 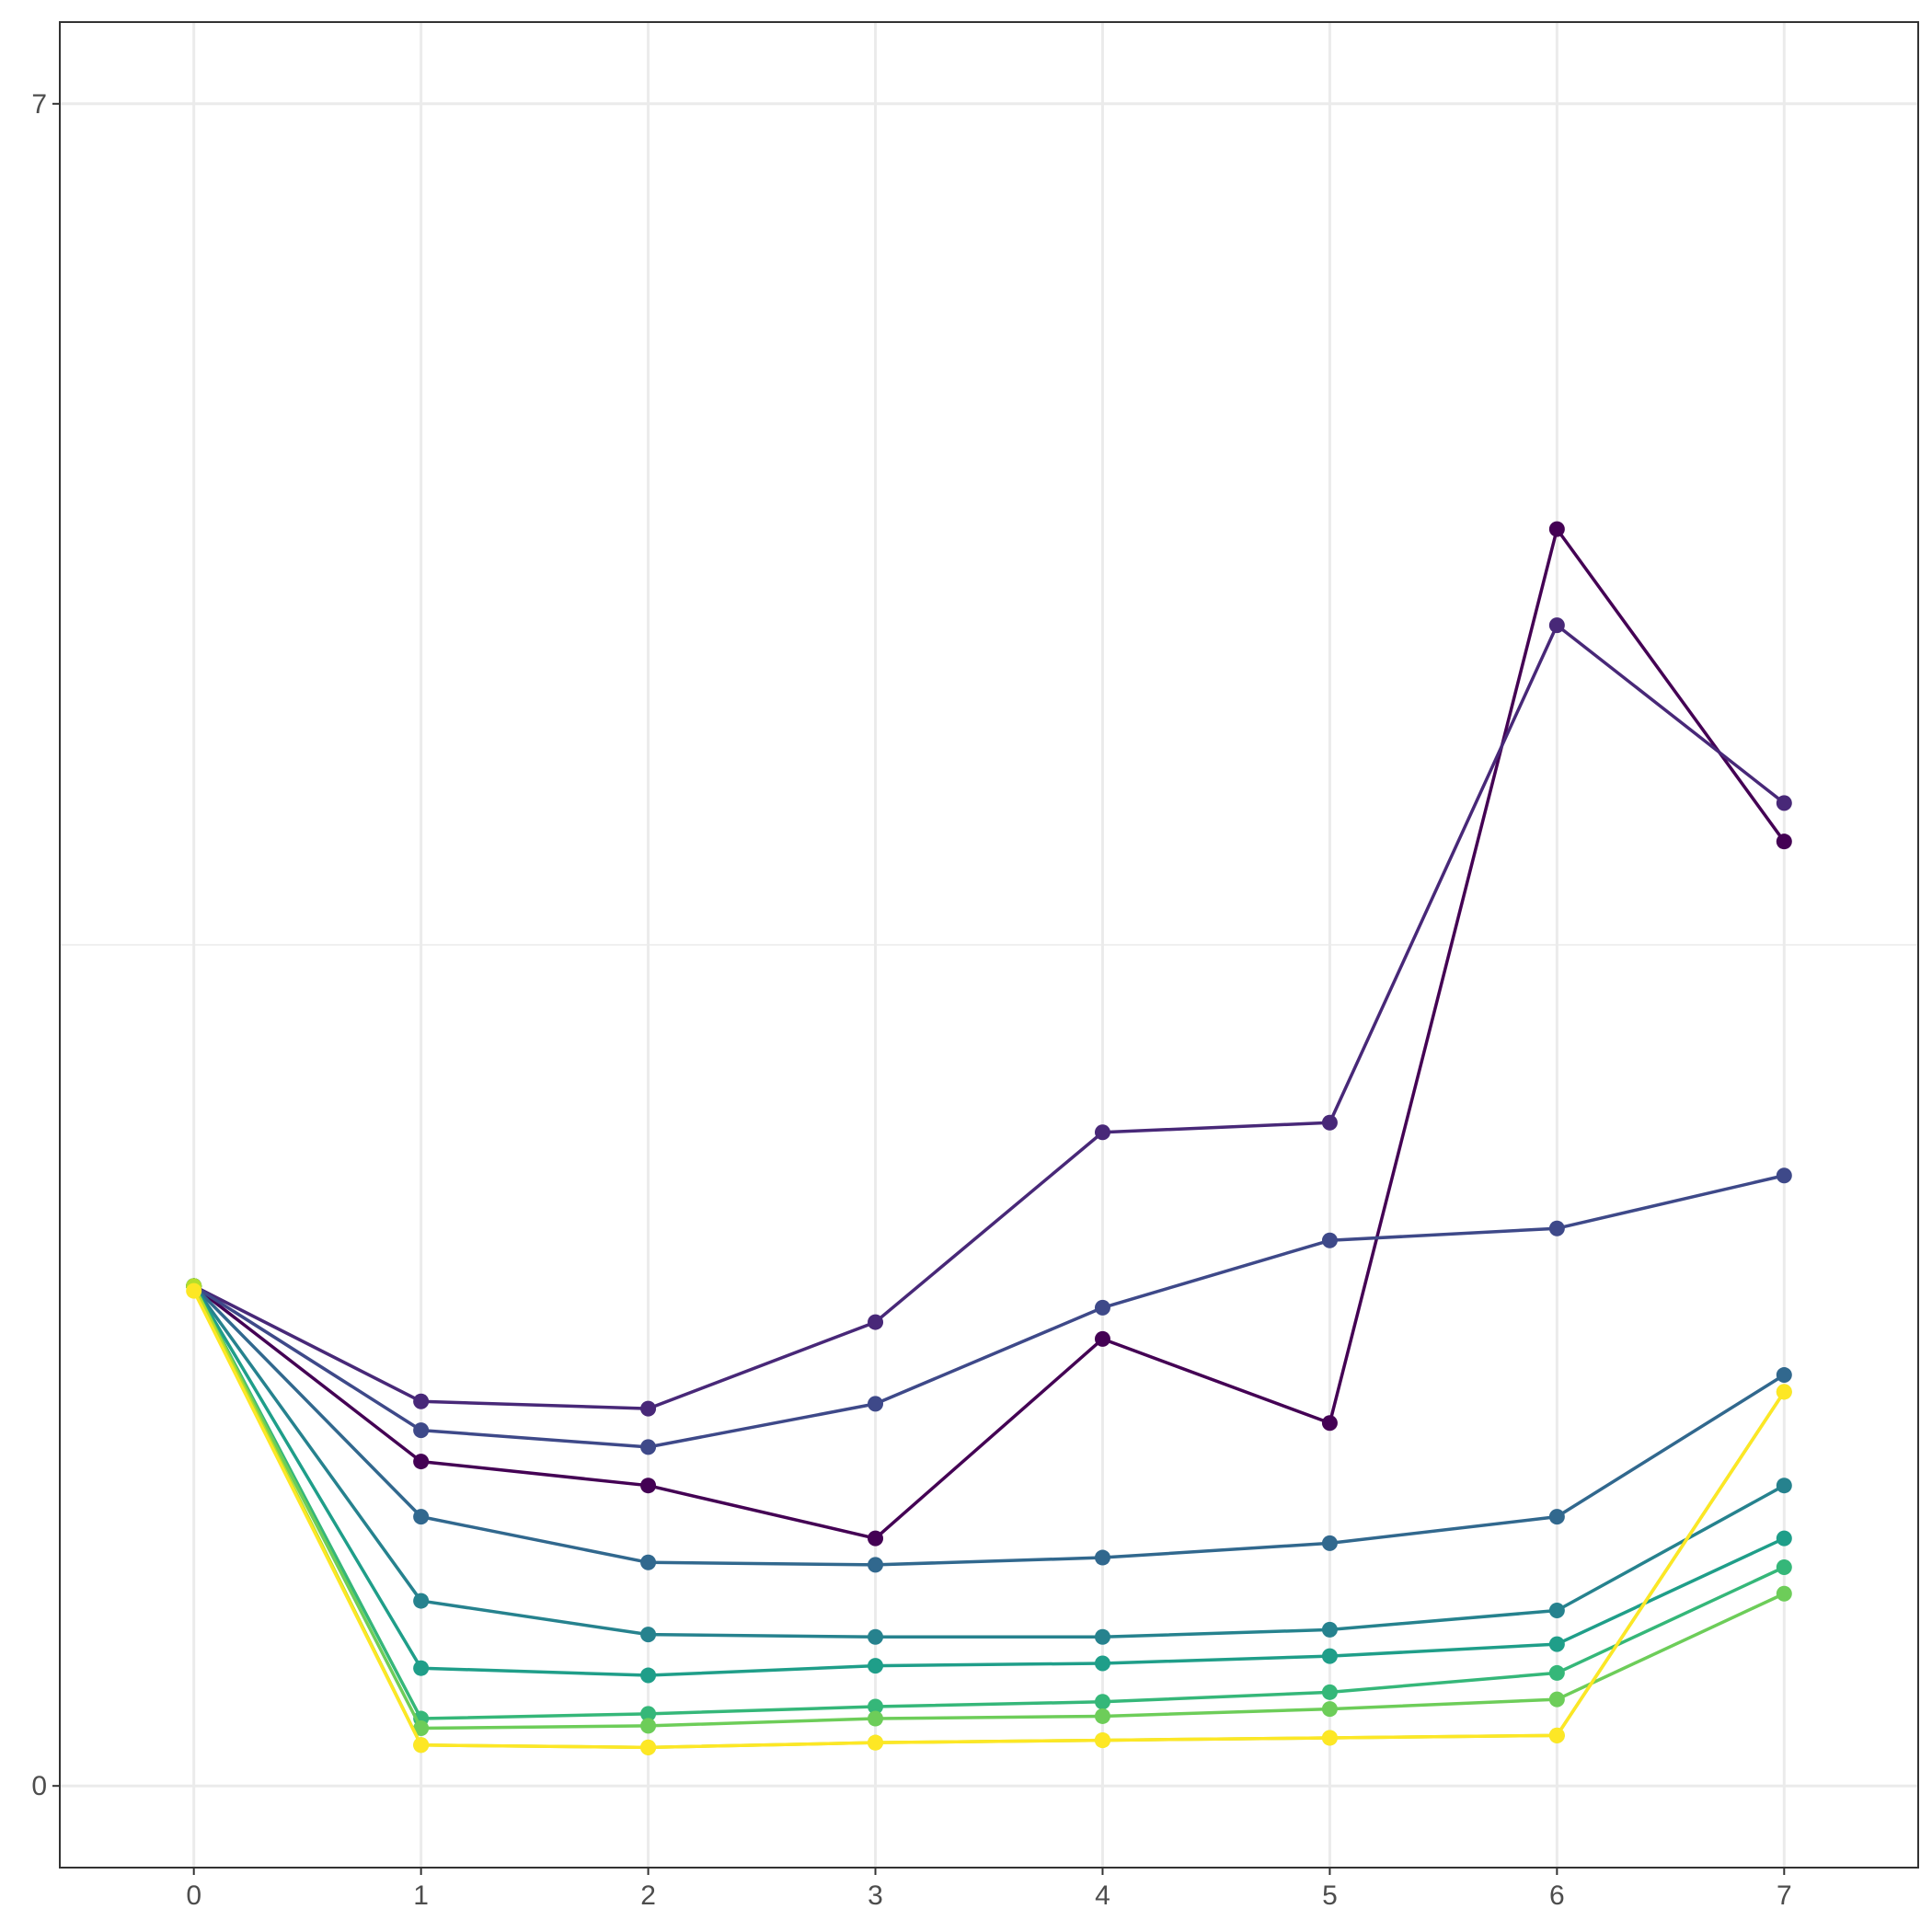 I want to click on x-tick-label: 0, so click(x=193, y=1895).